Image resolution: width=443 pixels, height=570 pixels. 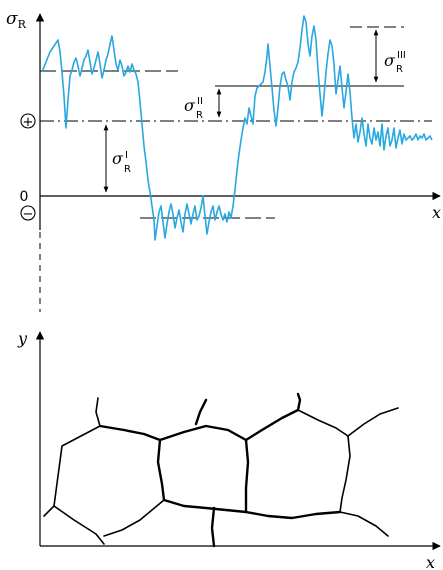 What do you see at coordinates (401, 55) in the screenshot?
I see `sigma-III-sup: III` at bounding box center [401, 55].